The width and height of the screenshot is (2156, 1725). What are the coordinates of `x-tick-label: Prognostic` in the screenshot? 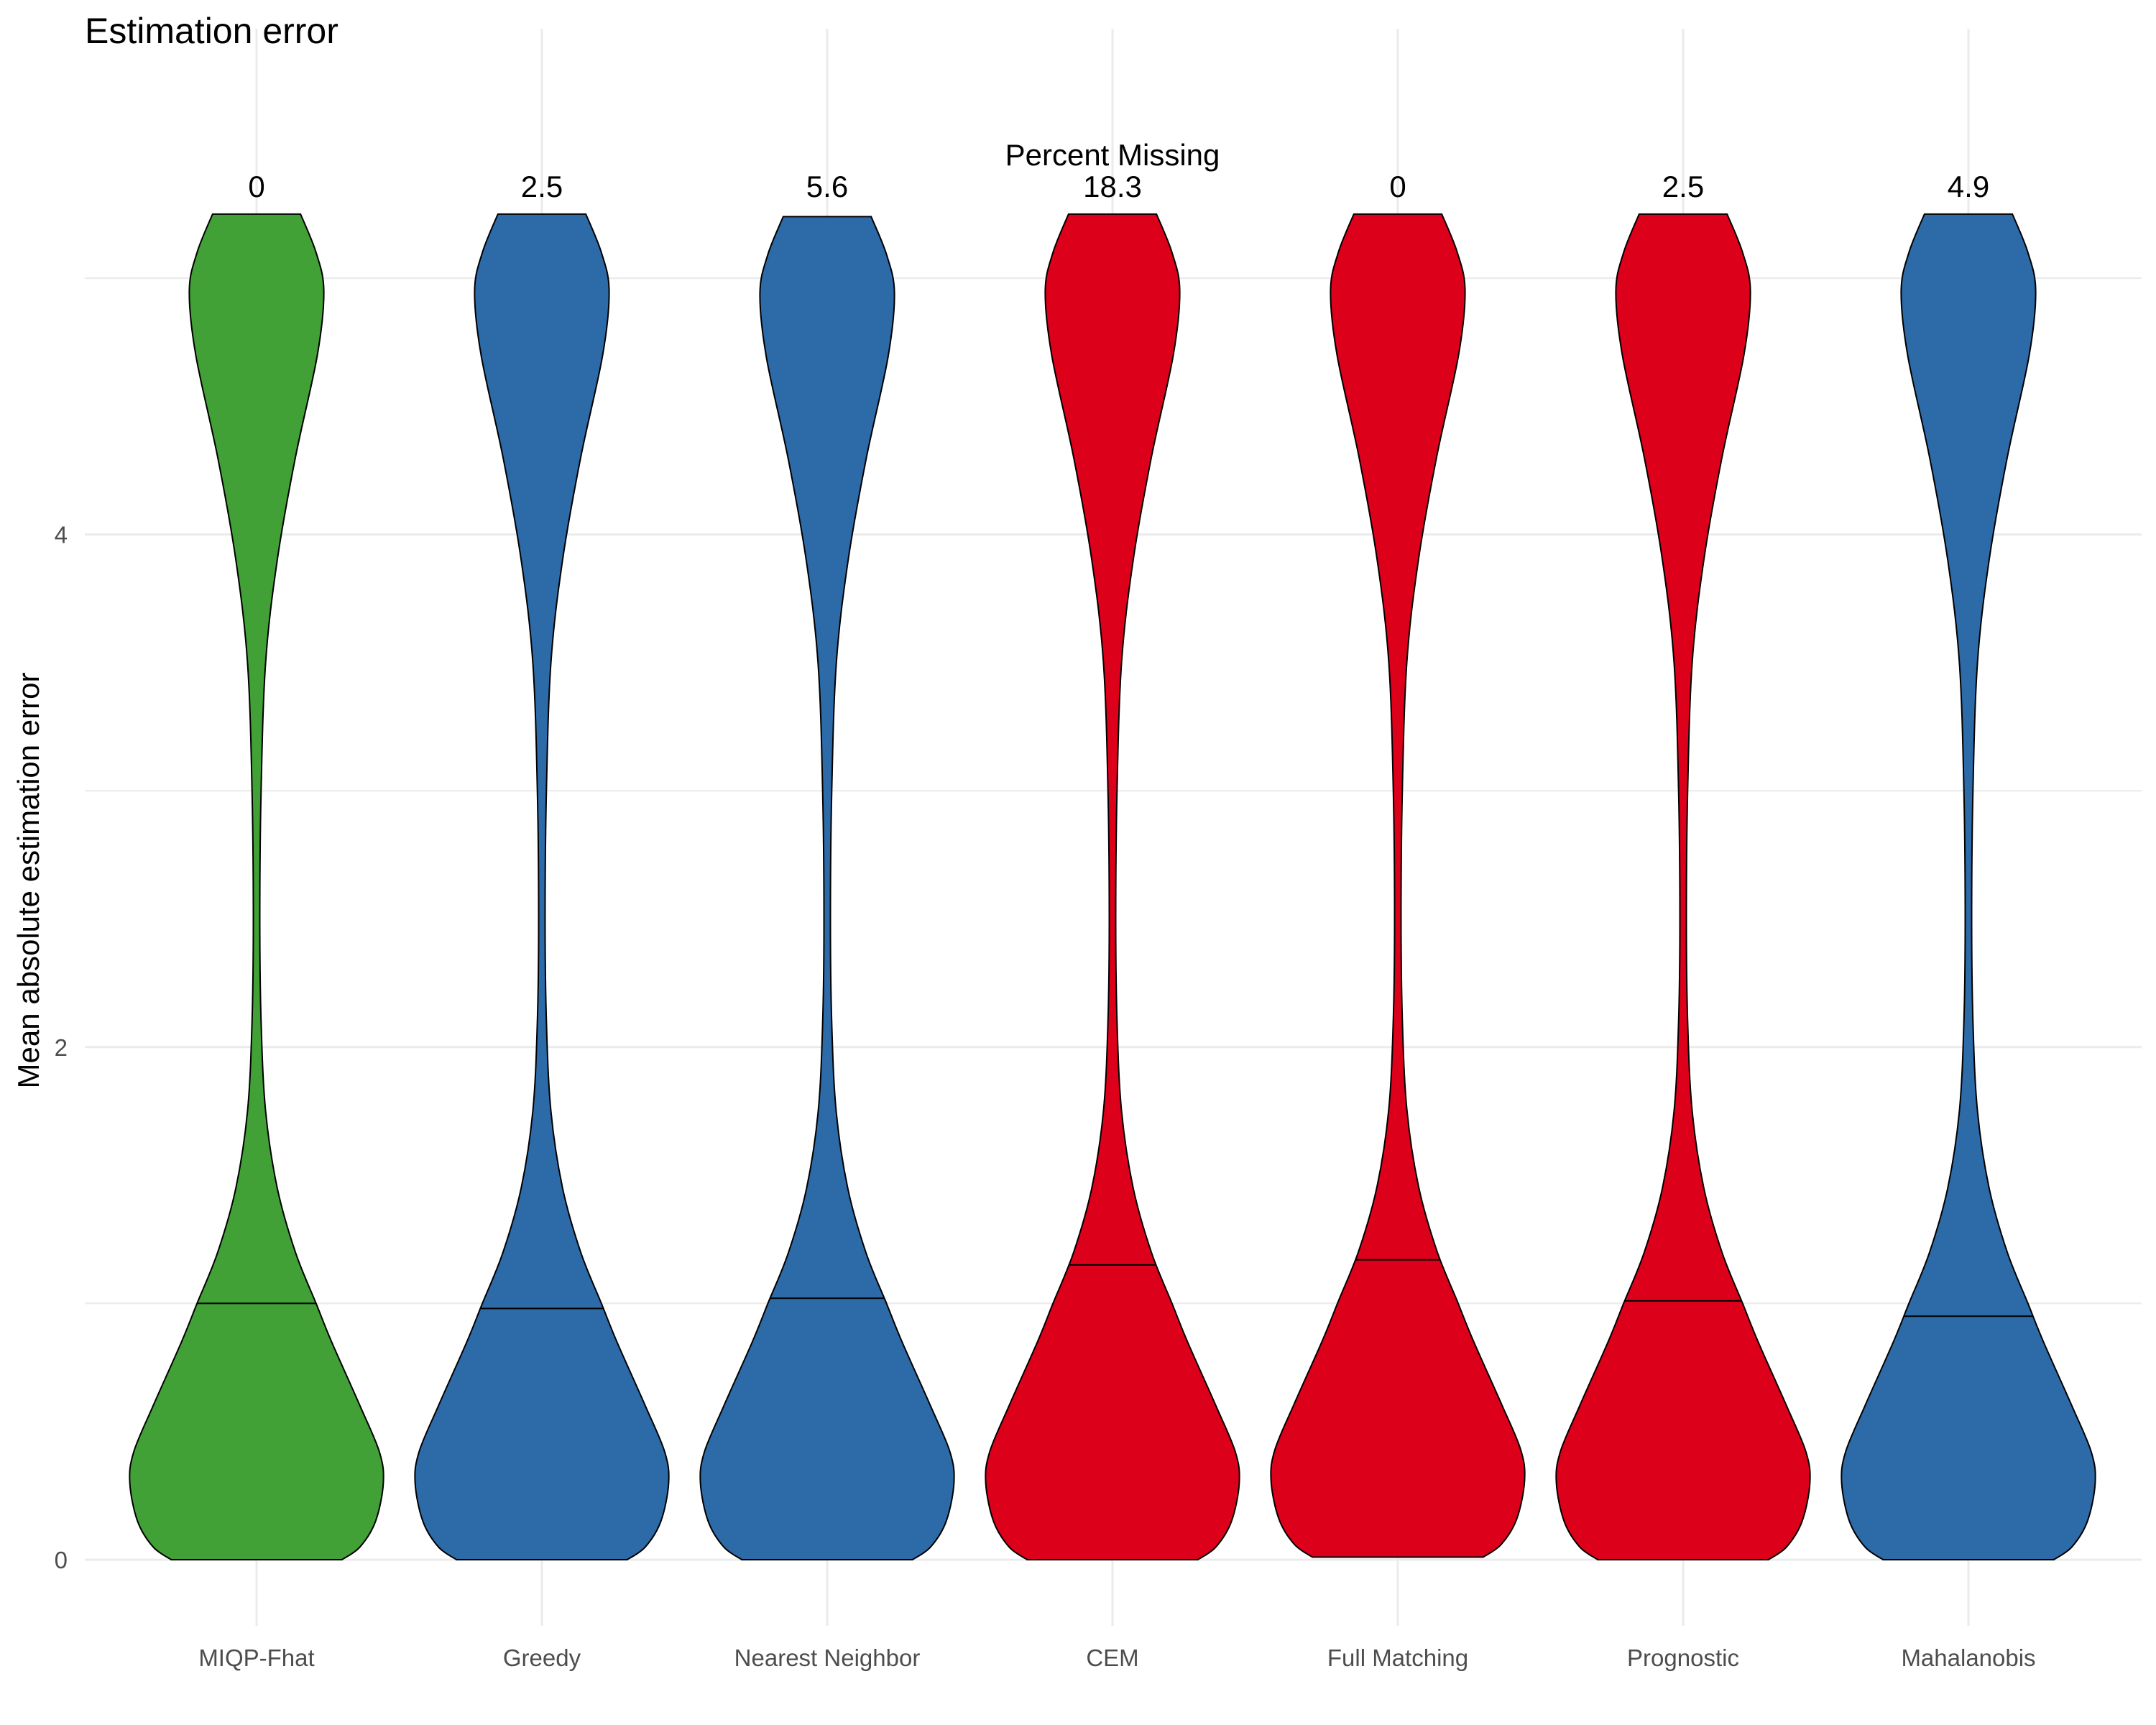 It's located at (1683, 1657).